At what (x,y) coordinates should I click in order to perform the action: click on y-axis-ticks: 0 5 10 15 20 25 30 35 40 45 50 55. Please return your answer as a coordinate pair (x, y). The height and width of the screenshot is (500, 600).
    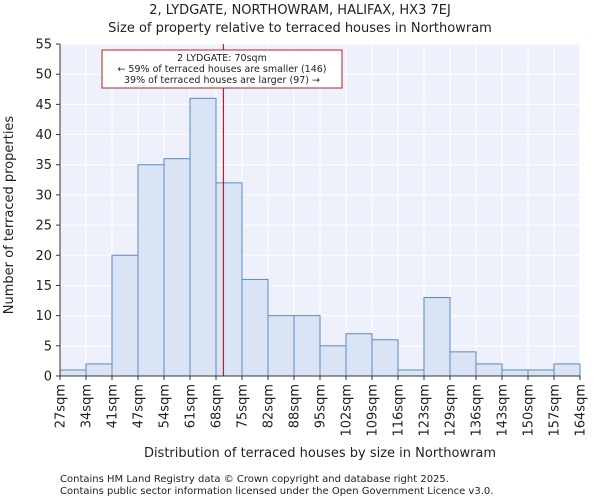
    Looking at the image, I should click on (47, 211).